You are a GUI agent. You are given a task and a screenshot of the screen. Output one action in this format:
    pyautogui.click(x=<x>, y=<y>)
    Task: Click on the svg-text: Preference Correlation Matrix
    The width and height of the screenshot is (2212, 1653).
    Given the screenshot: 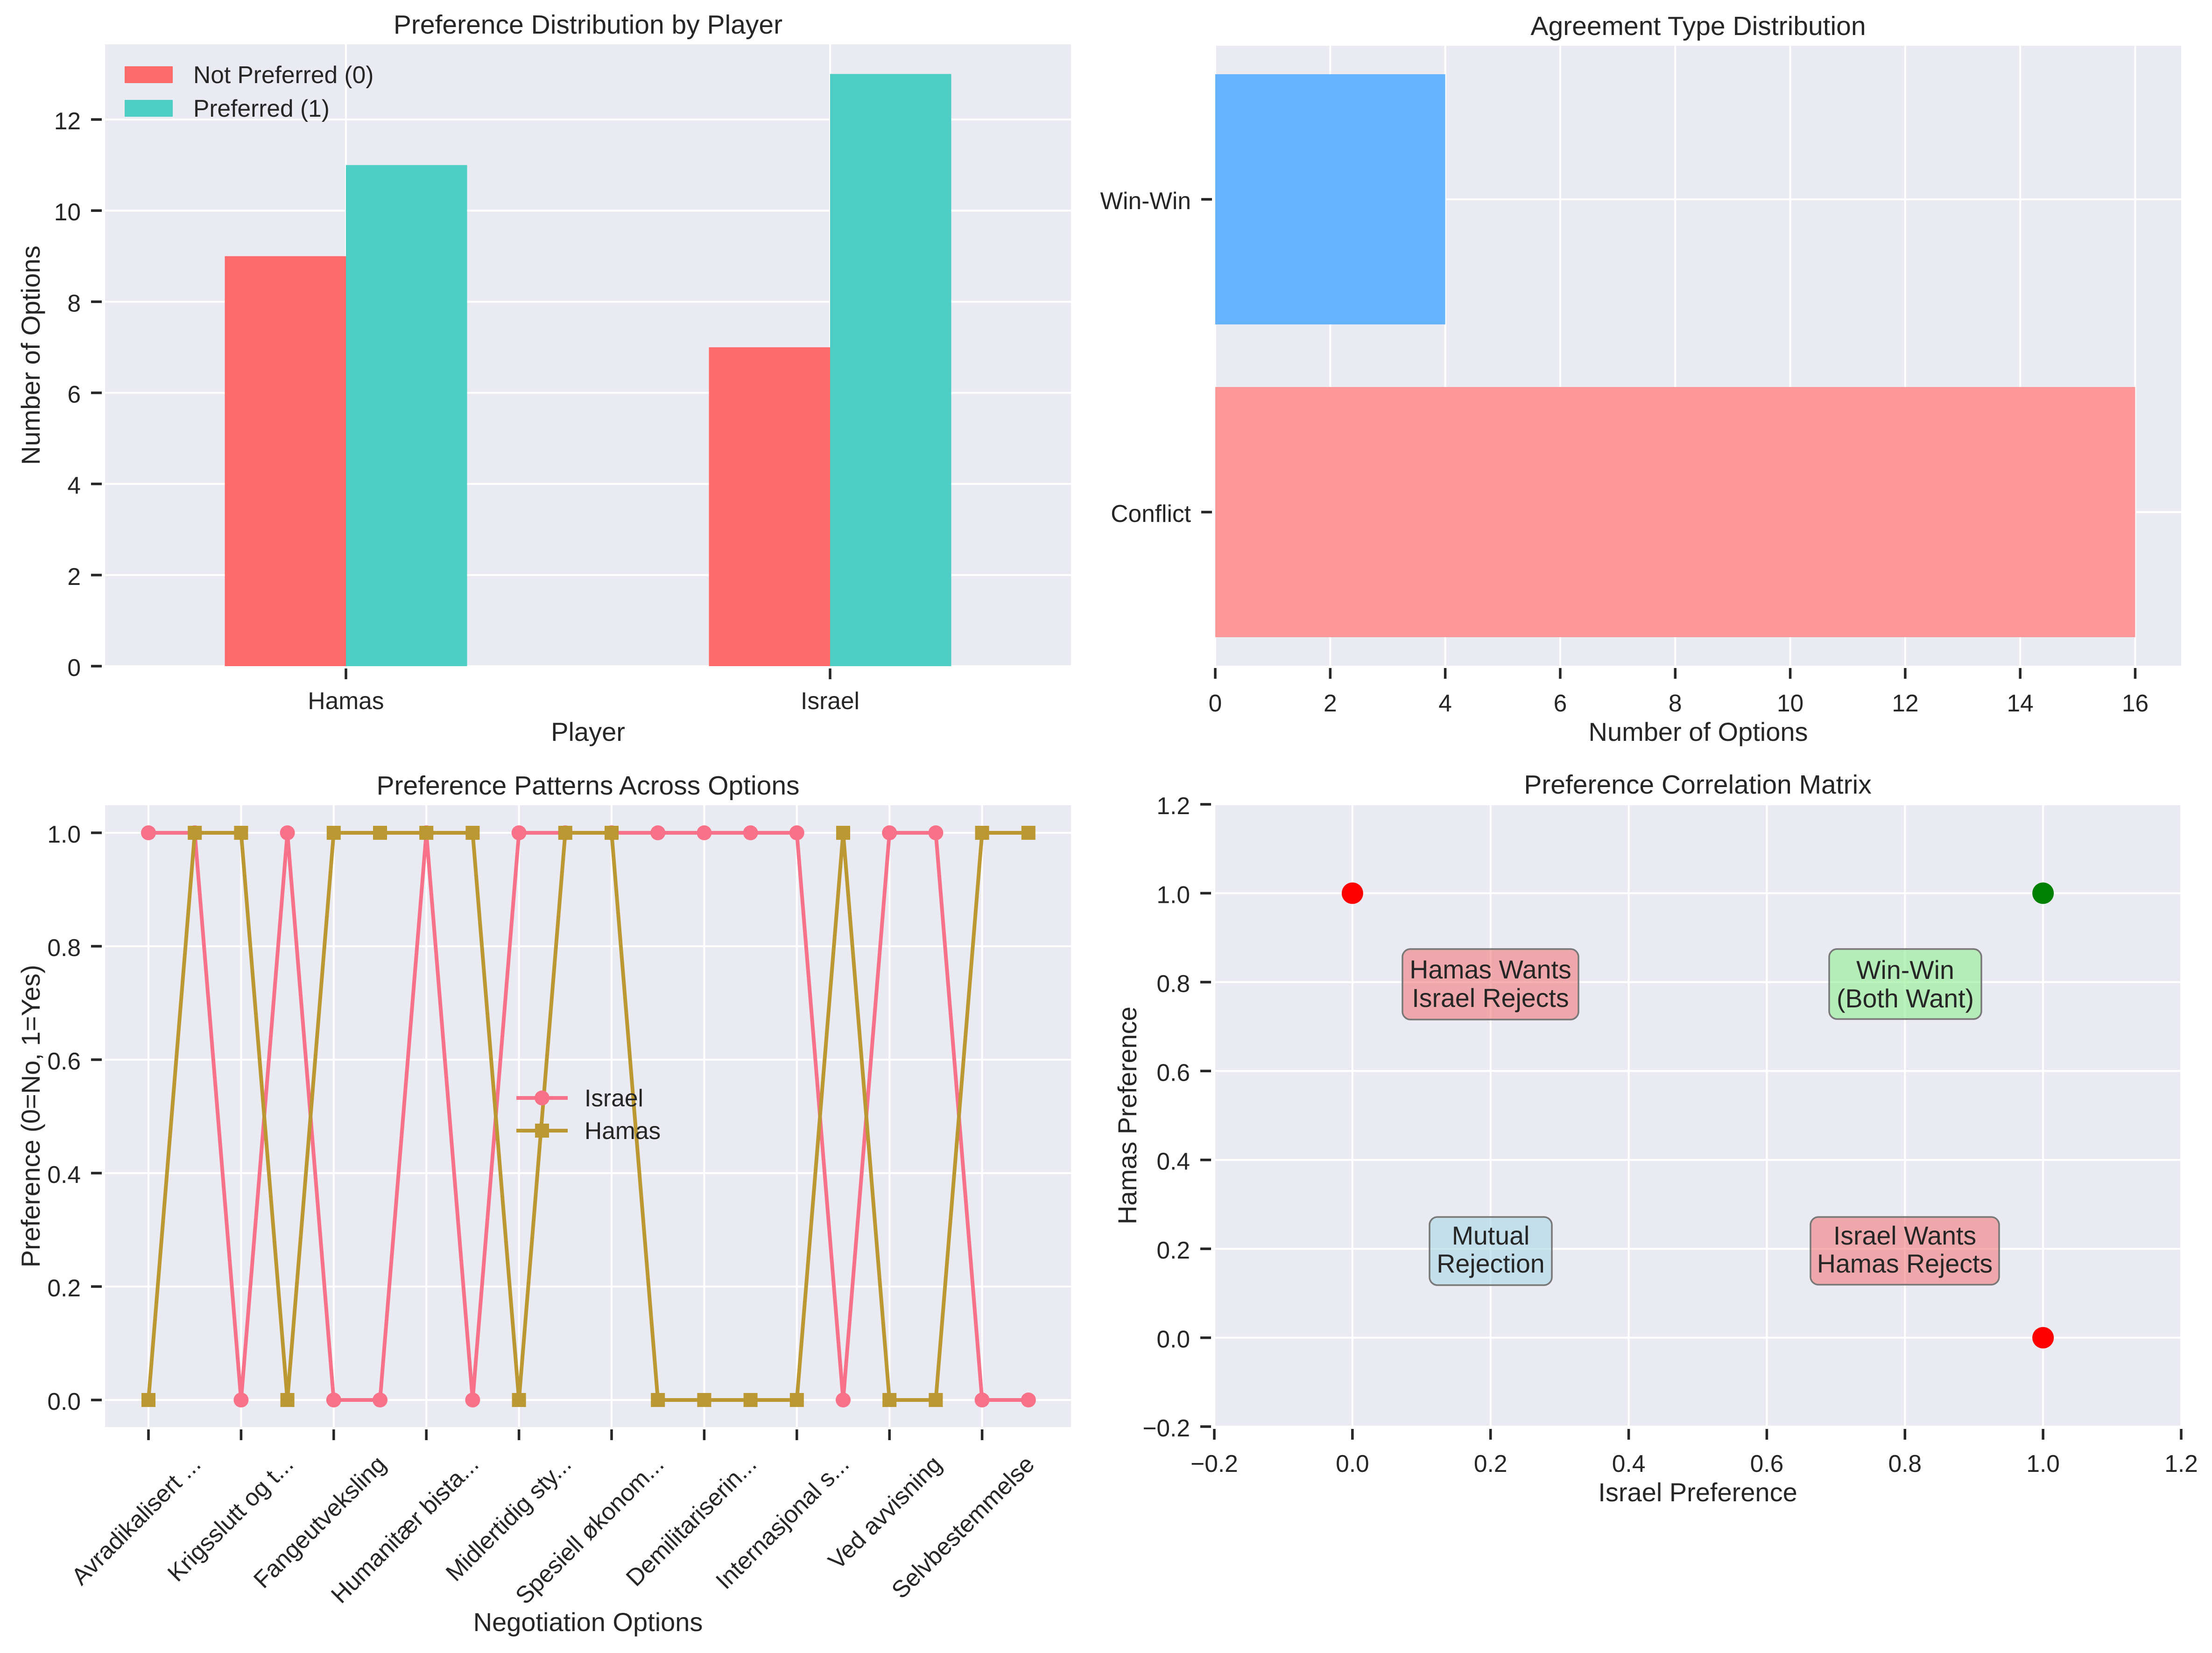 What is the action you would take?
    pyautogui.click(x=1697, y=785)
    